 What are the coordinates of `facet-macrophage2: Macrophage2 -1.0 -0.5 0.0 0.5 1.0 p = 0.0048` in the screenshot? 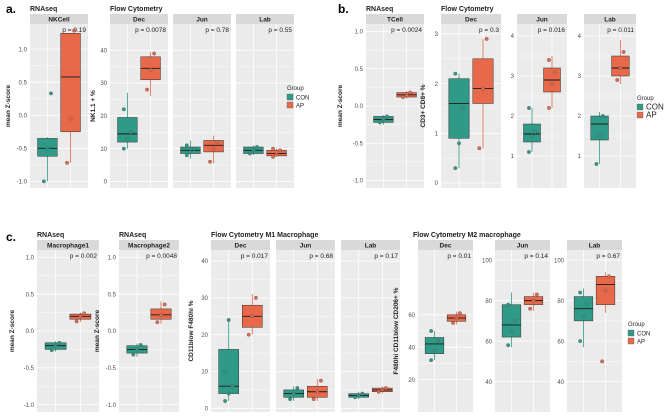 It's located at (142, 326).